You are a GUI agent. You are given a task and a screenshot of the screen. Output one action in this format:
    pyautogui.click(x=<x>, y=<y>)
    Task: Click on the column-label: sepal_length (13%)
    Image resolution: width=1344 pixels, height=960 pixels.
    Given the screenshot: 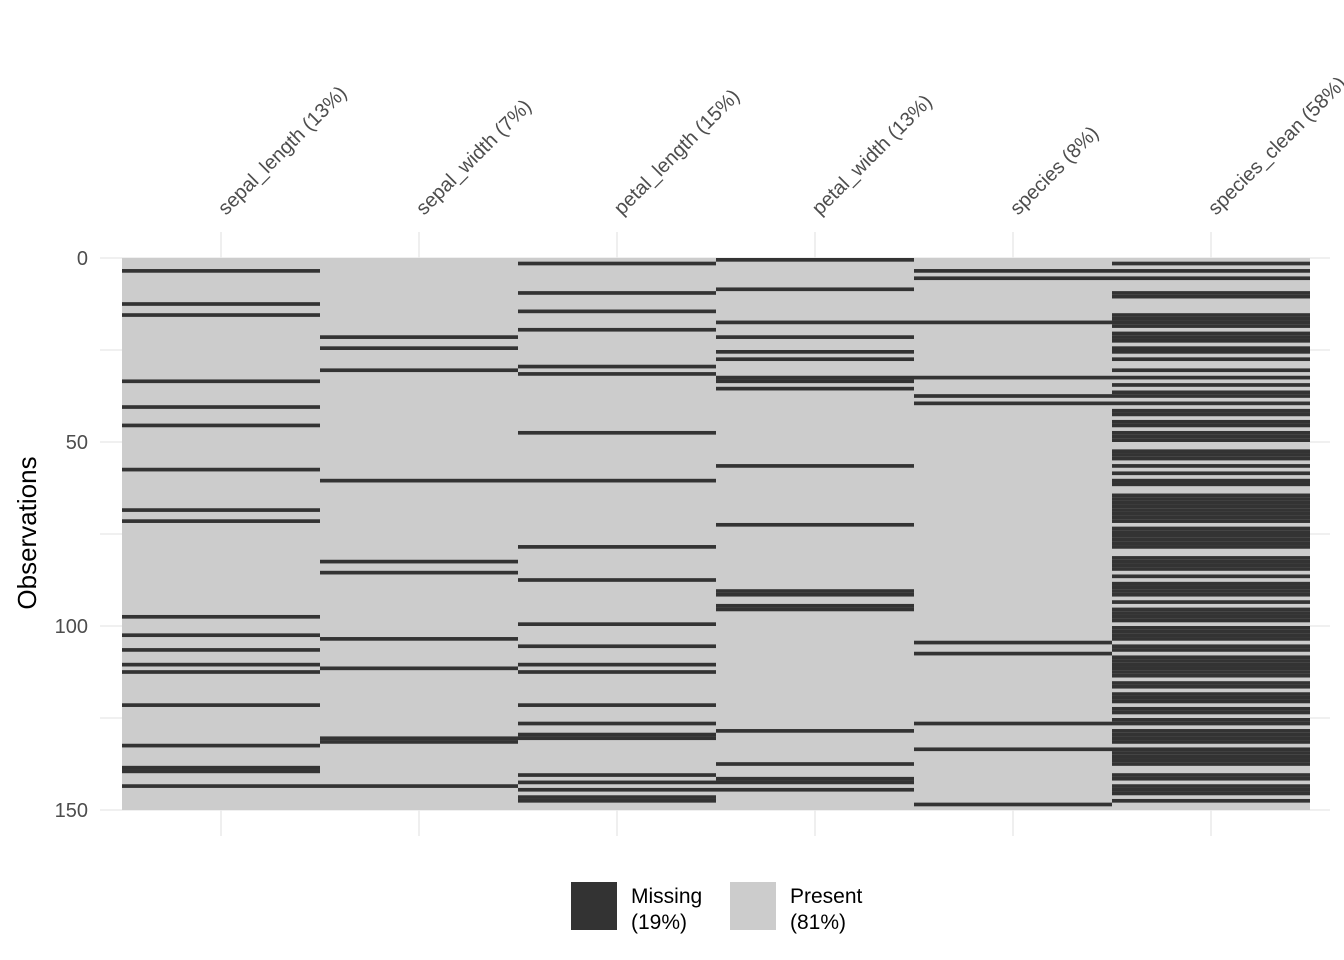 What is the action you would take?
    pyautogui.click(x=282, y=150)
    